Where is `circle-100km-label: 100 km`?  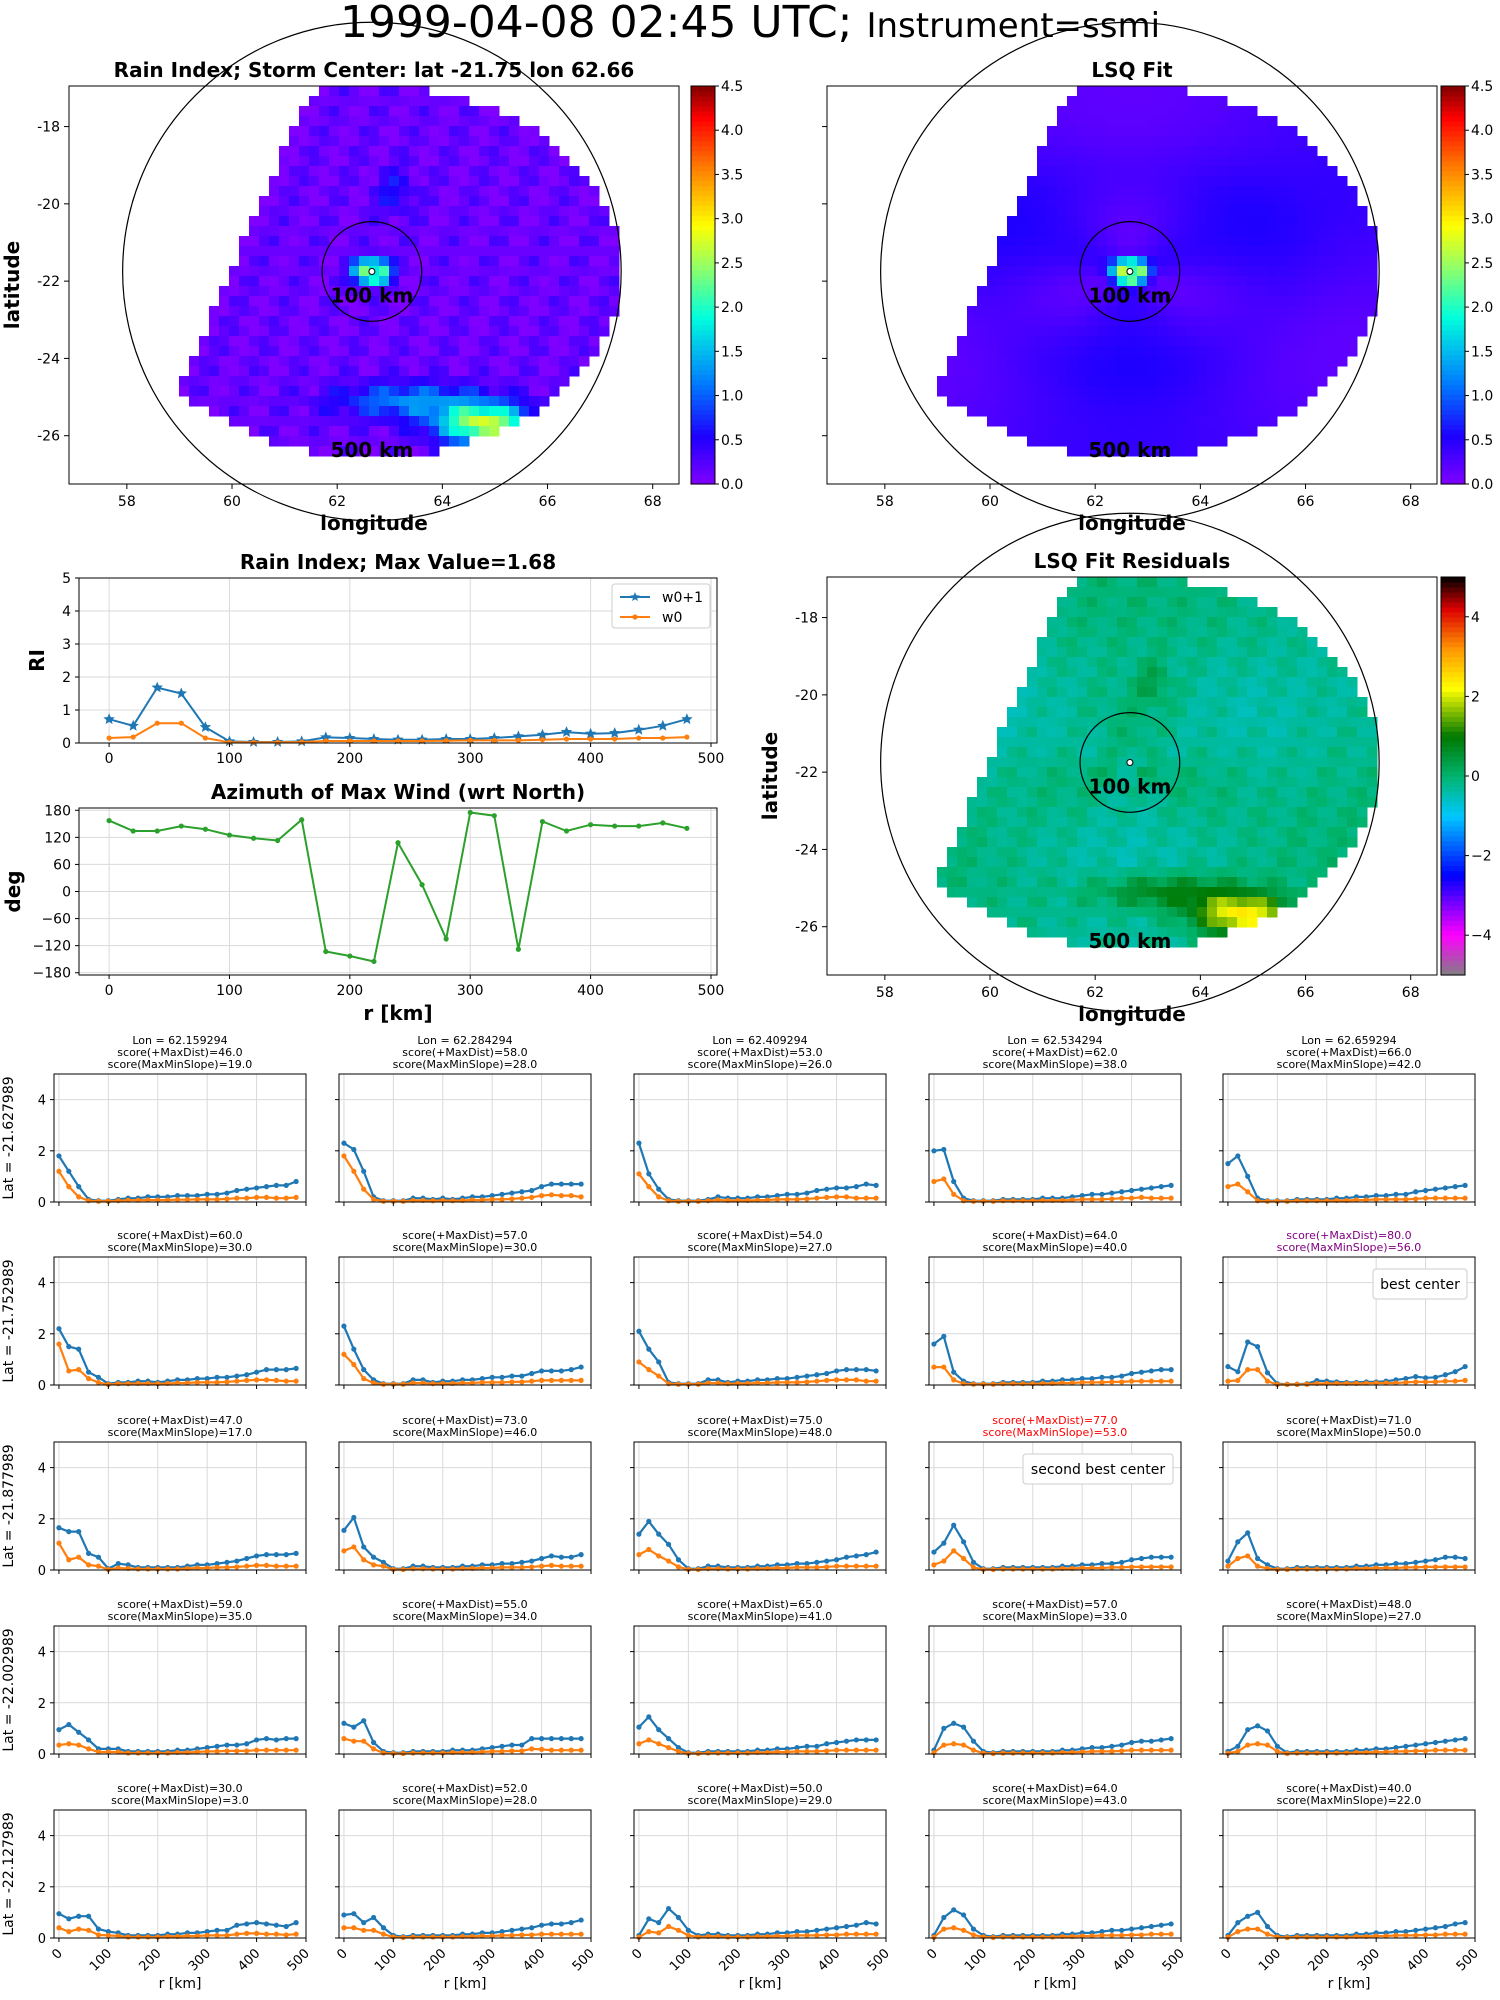 circle-100km-label: 100 km is located at coordinates (1129, 296).